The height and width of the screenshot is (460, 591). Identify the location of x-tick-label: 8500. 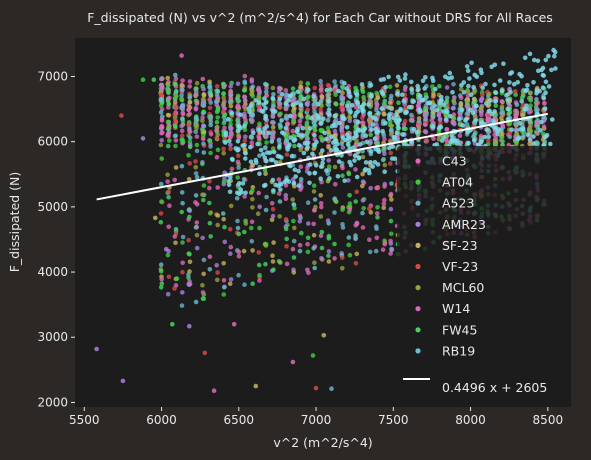
(548, 420).